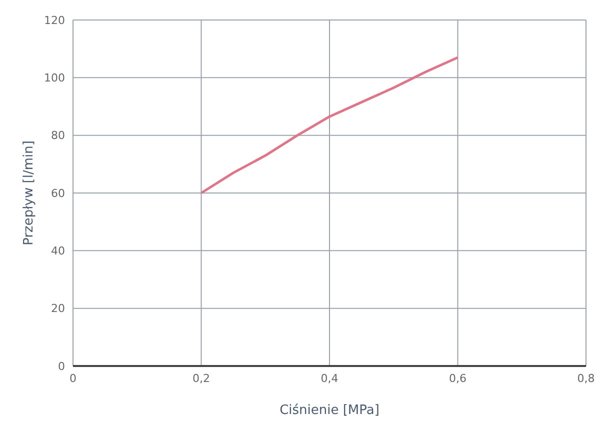  I want to click on x-tick-label: 0,2, so click(201, 378).